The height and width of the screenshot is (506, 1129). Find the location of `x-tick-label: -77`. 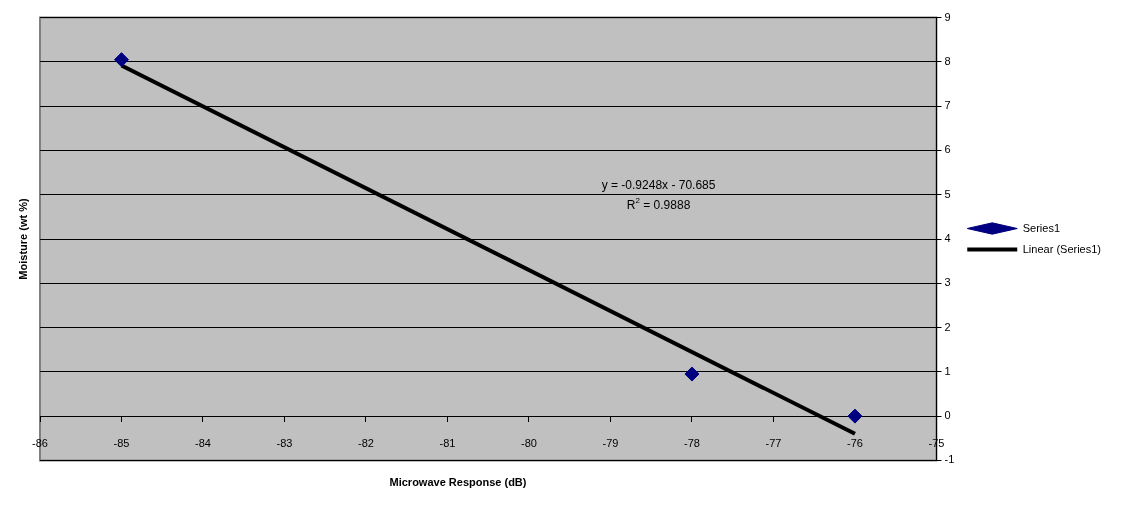

x-tick-label: -77 is located at coordinates (773, 442).